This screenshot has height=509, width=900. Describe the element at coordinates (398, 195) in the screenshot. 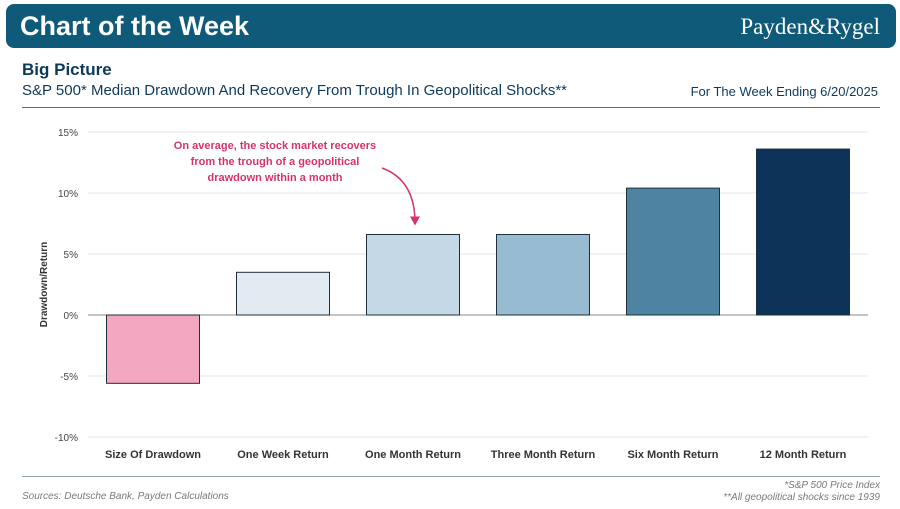

I see `annotation-arrow` at that location.